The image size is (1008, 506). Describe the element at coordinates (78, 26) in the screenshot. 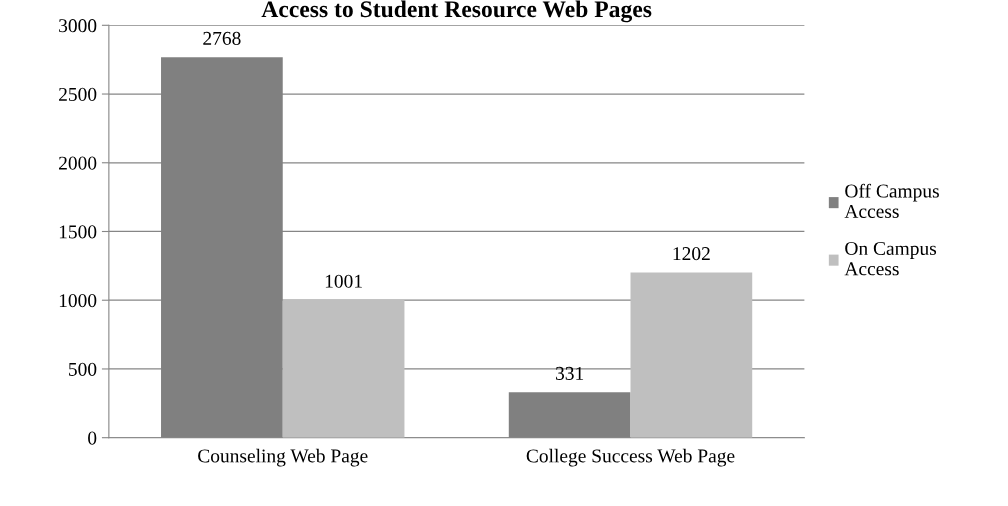

I see `y-tick-label: 3000` at that location.